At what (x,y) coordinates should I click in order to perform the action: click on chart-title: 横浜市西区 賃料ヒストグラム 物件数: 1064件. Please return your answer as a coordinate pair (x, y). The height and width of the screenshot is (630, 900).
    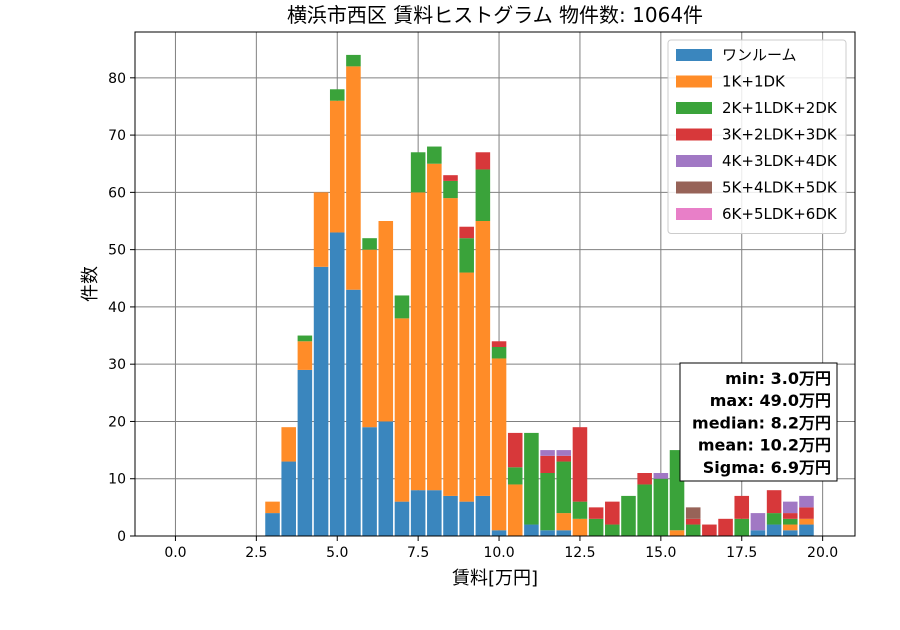
    Looking at the image, I should click on (495, 15).